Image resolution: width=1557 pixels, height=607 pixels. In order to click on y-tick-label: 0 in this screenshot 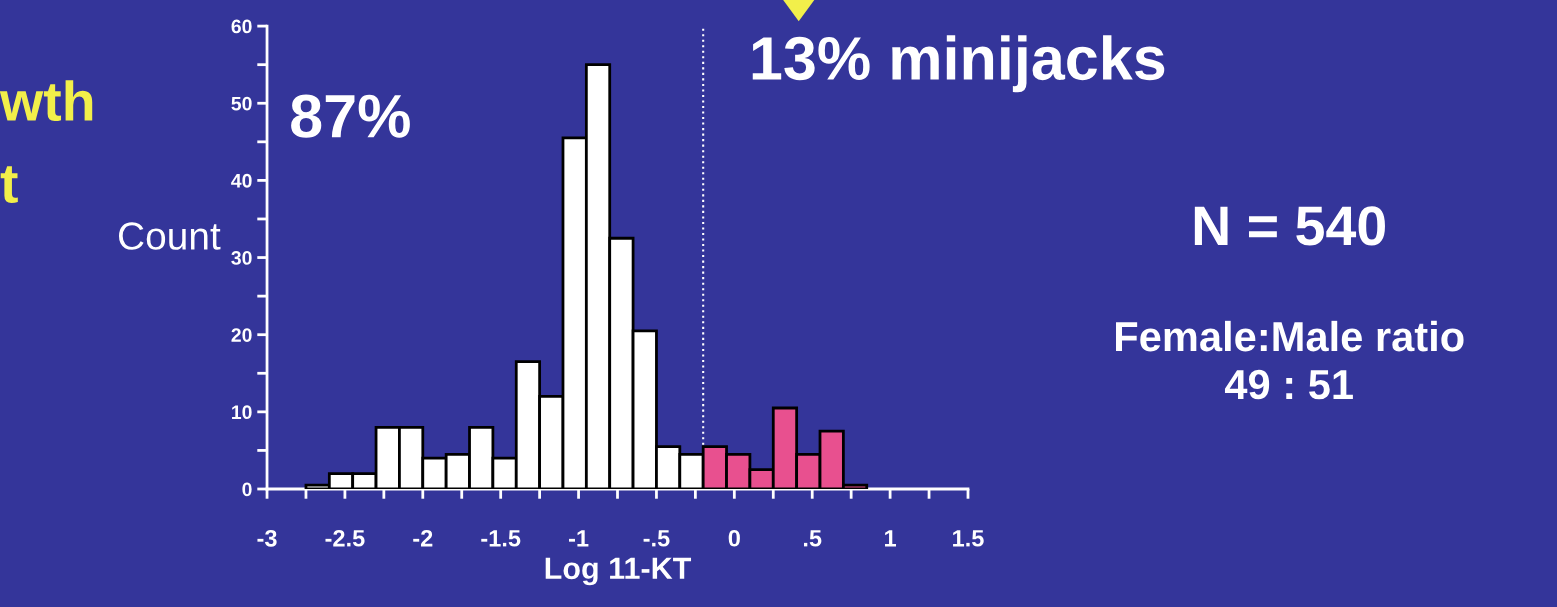, I will do `click(247, 489)`.